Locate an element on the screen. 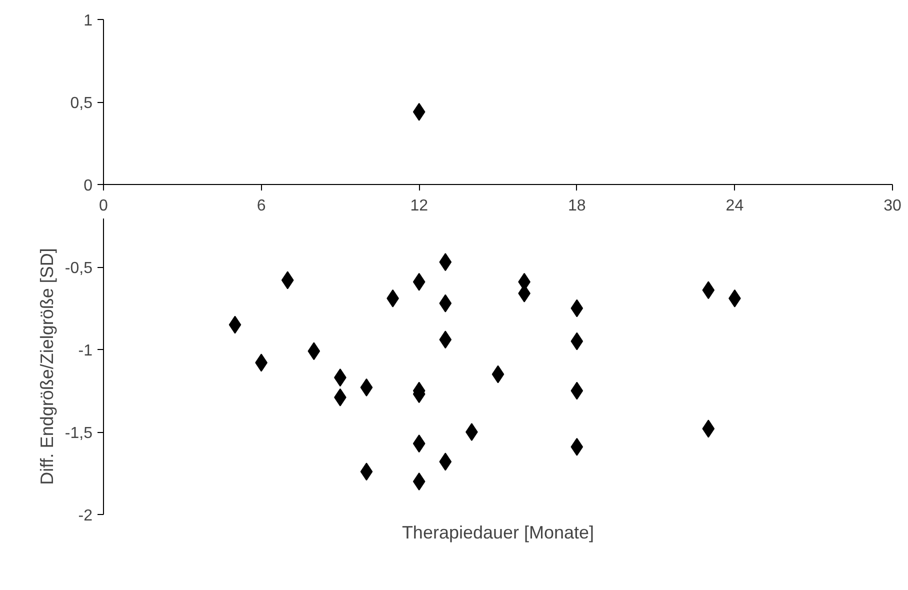 Image resolution: width=908 pixels, height=590 pixels. x-tick-label: 0 is located at coordinates (103, 206).